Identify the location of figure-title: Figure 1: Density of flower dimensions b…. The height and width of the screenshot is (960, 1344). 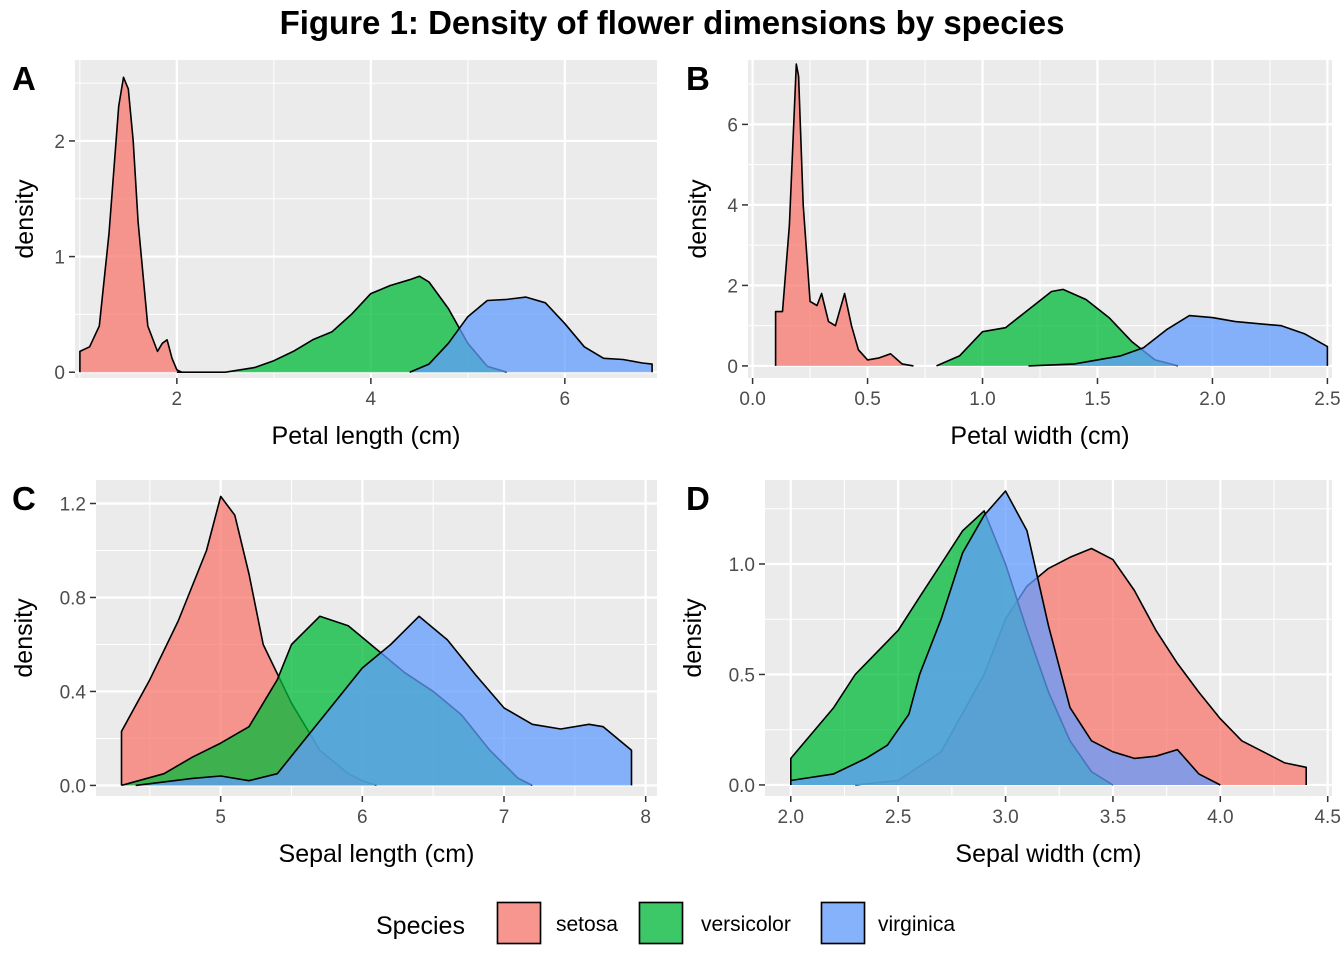
(672, 22).